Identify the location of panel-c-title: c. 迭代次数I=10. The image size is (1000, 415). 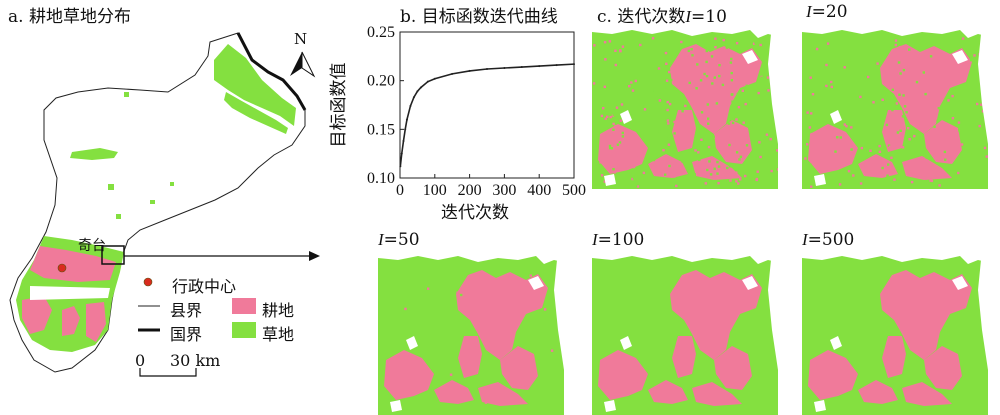
(662, 17).